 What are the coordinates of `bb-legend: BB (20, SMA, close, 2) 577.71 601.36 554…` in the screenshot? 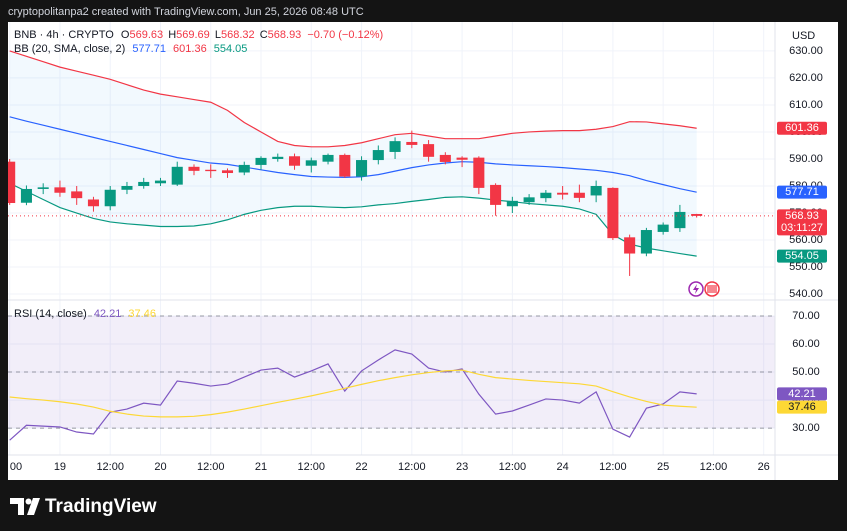 It's located at (130, 49).